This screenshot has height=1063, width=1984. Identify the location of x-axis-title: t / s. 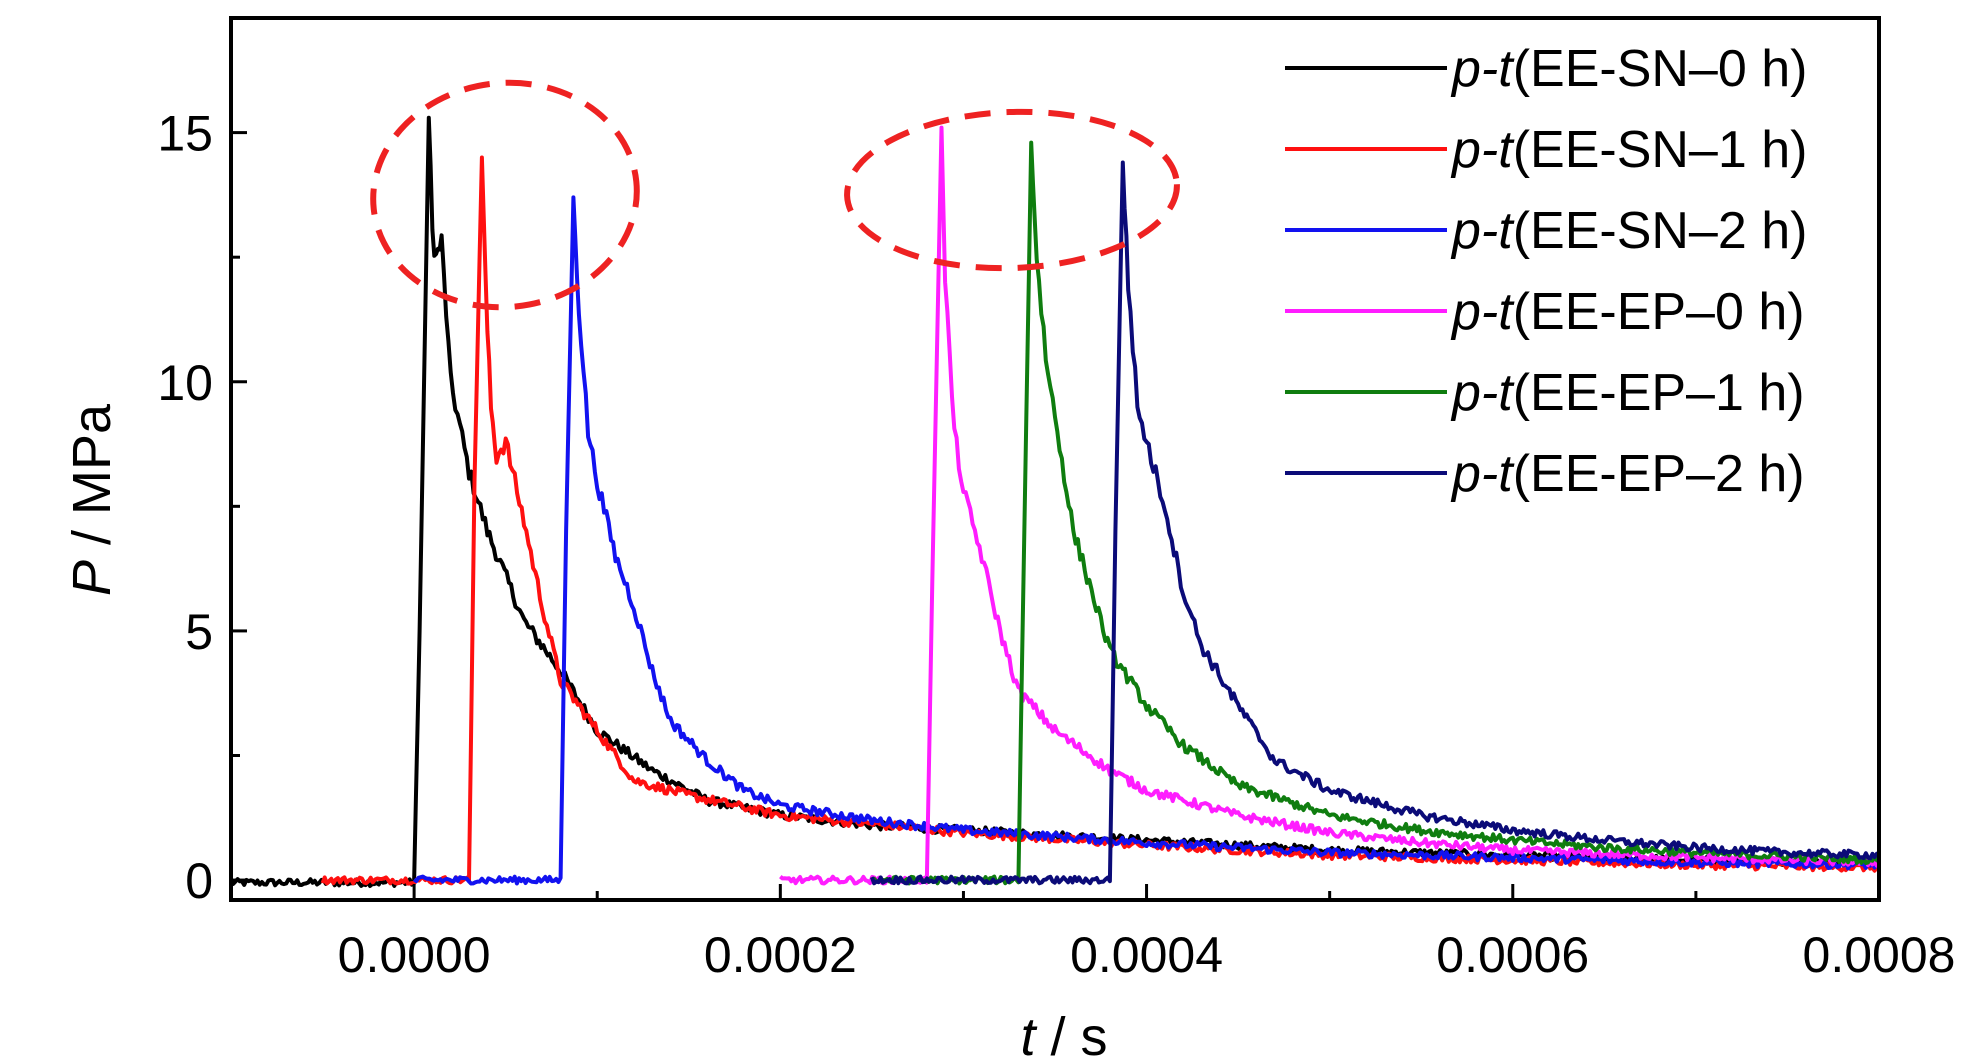
(1063, 1035).